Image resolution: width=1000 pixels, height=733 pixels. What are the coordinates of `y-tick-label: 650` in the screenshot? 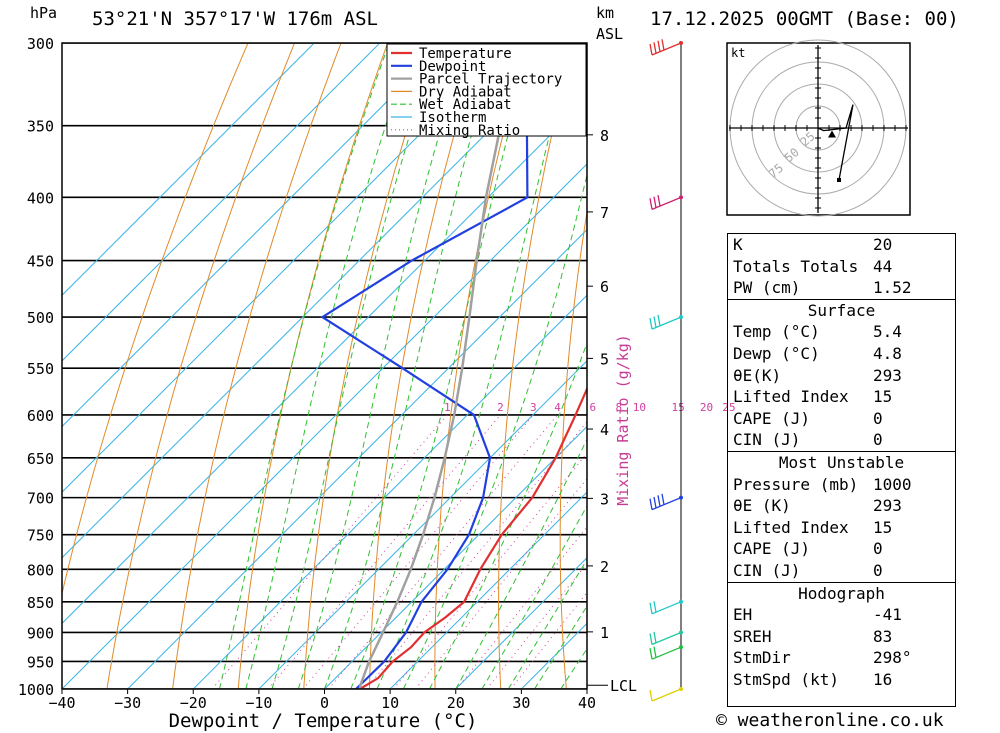 It's located at (40, 459).